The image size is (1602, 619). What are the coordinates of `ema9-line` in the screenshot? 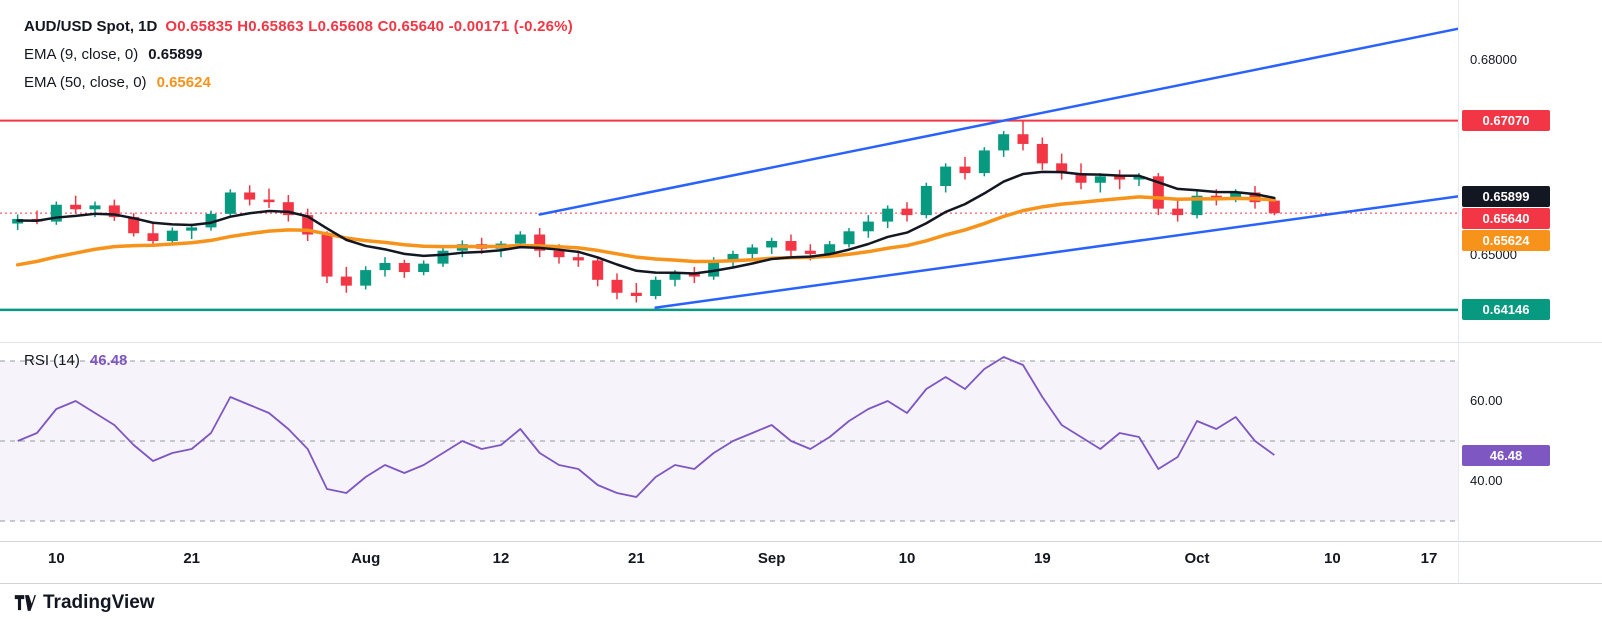 It's located at (646, 222).